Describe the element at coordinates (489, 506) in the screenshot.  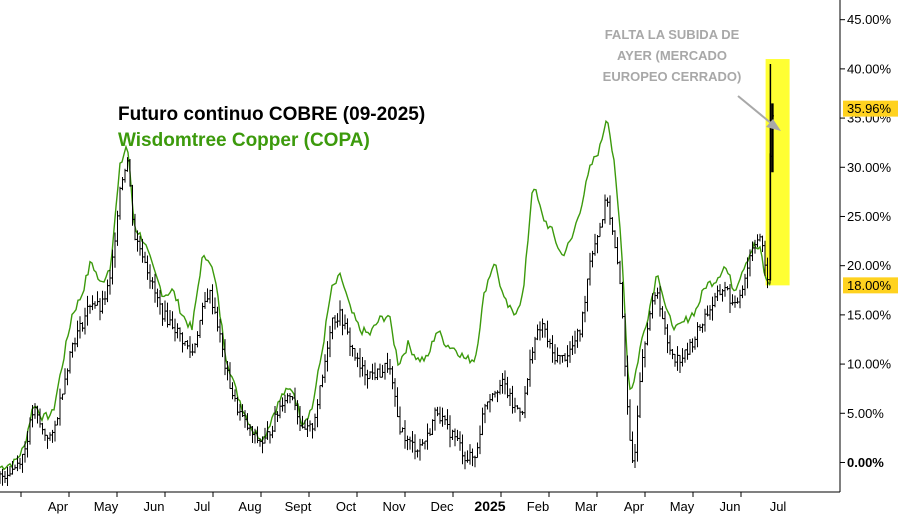
I see `x-tick-label: 2025` at that location.